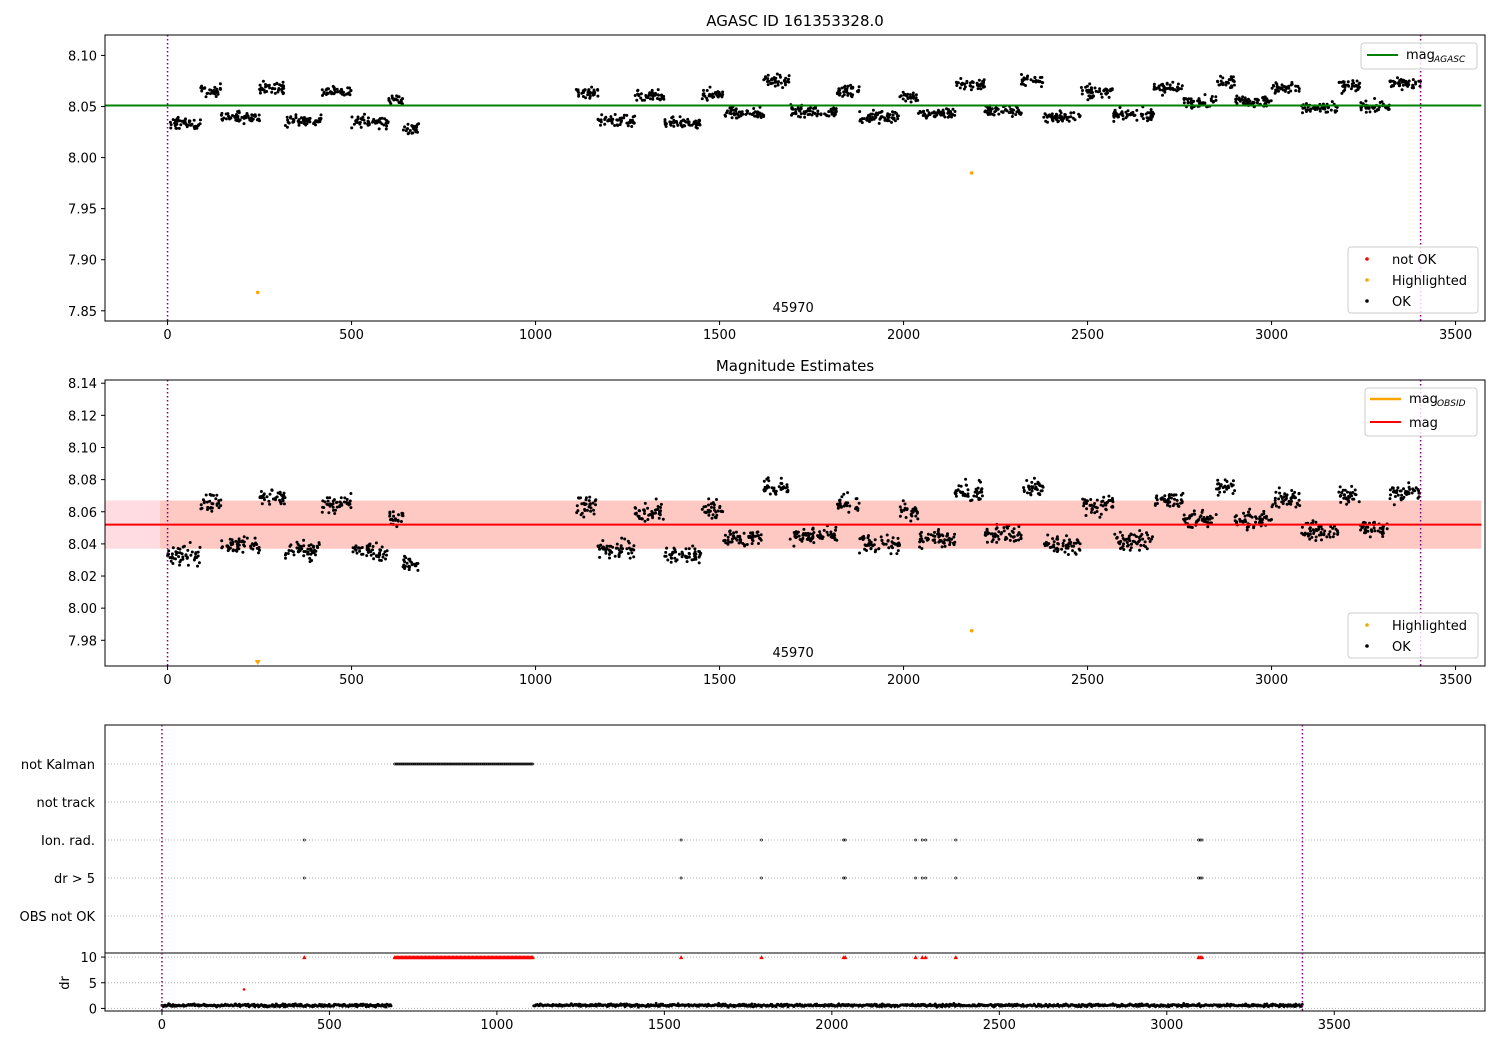  I want to click on legend-mag-agasc-sub: AGASC, so click(1449, 60).